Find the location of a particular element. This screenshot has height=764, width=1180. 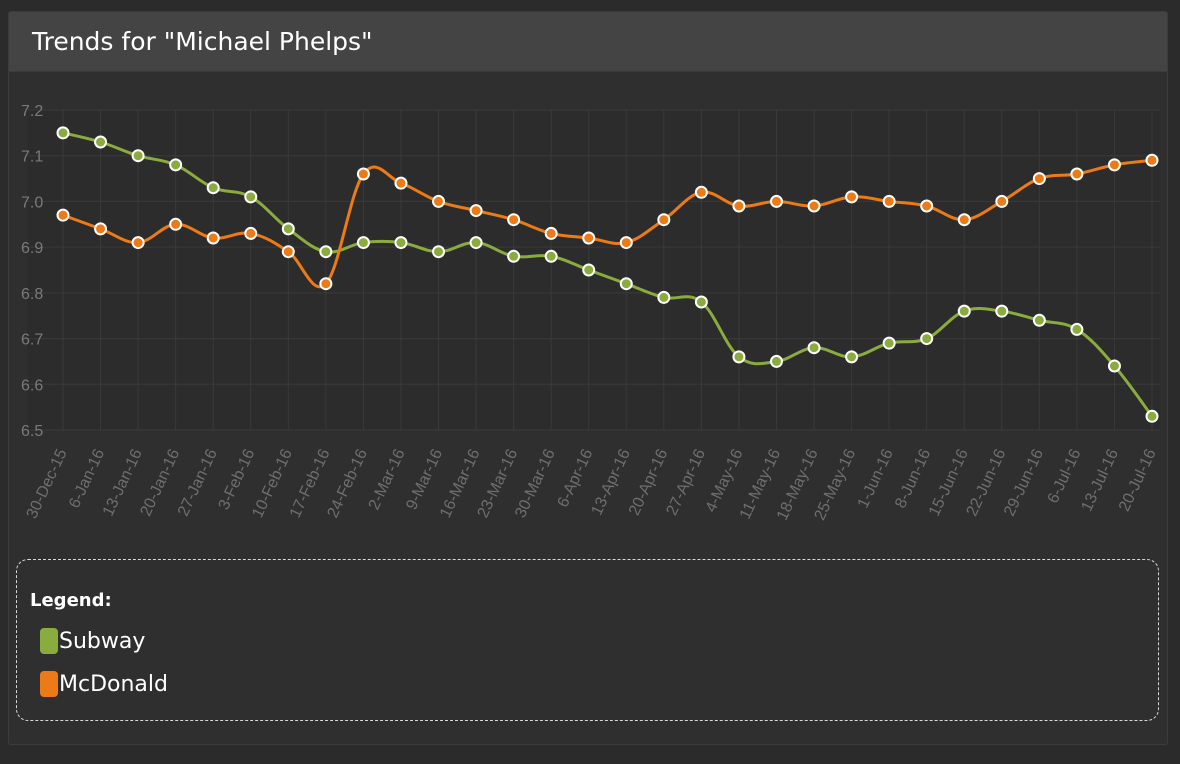

legend-label-mcdonald: McDonald is located at coordinates (113, 684).